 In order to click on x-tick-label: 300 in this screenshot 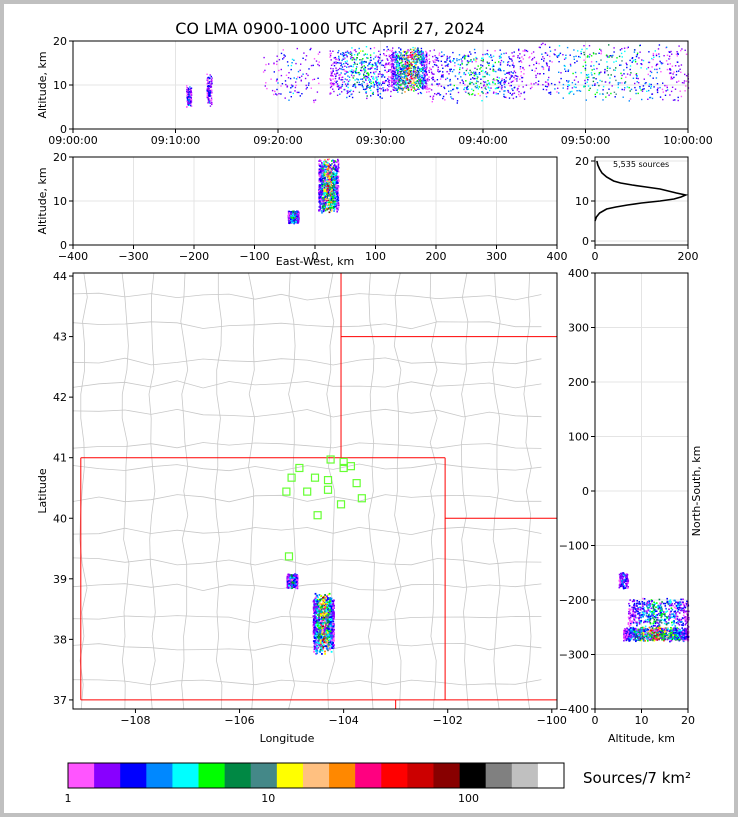, I will do `click(496, 256)`.